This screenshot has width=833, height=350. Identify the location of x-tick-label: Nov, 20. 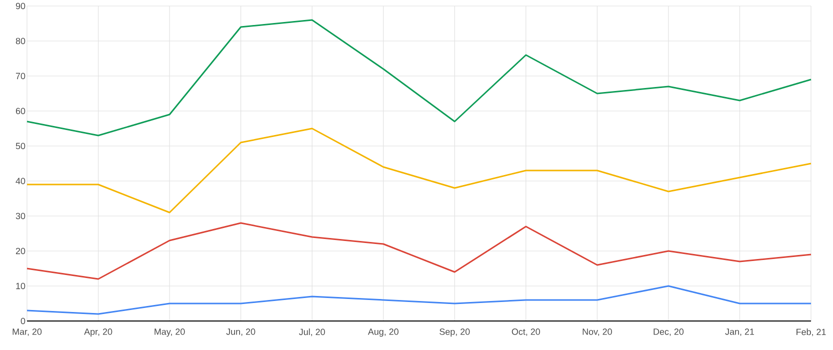
(597, 332).